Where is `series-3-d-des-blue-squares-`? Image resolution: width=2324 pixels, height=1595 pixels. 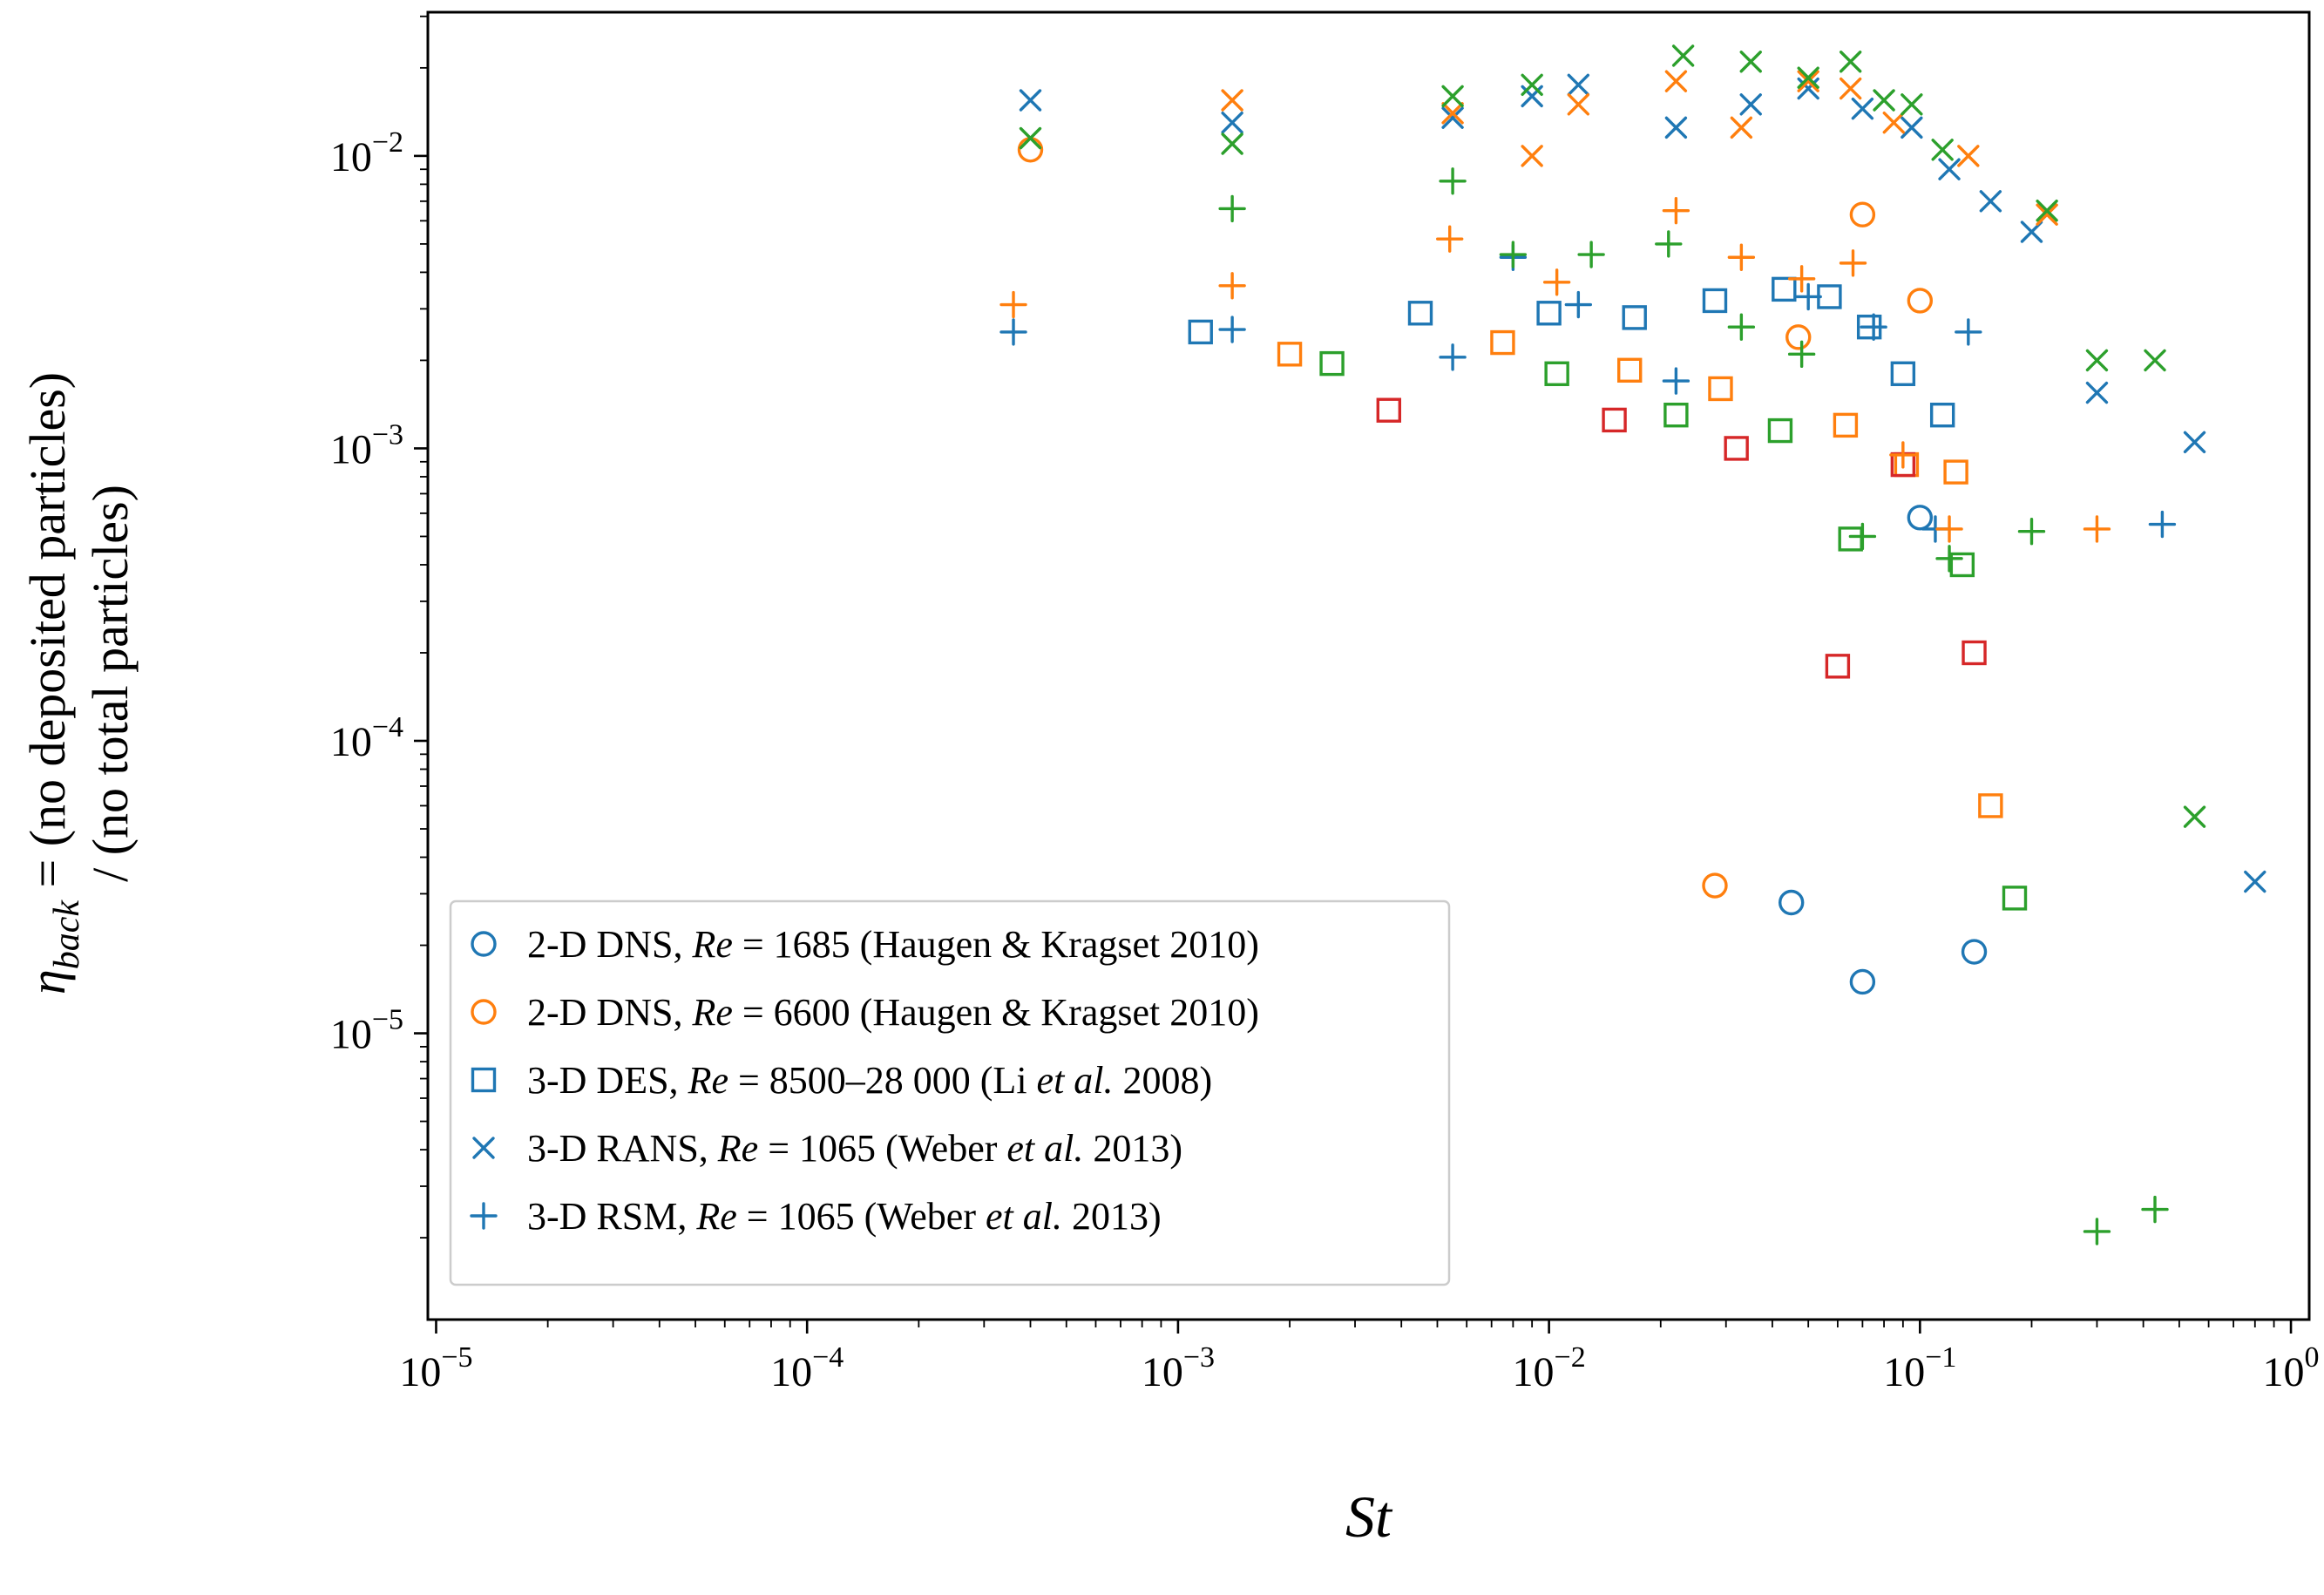 series-3-d-des-blue-squares- is located at coordinates (1572, 352).